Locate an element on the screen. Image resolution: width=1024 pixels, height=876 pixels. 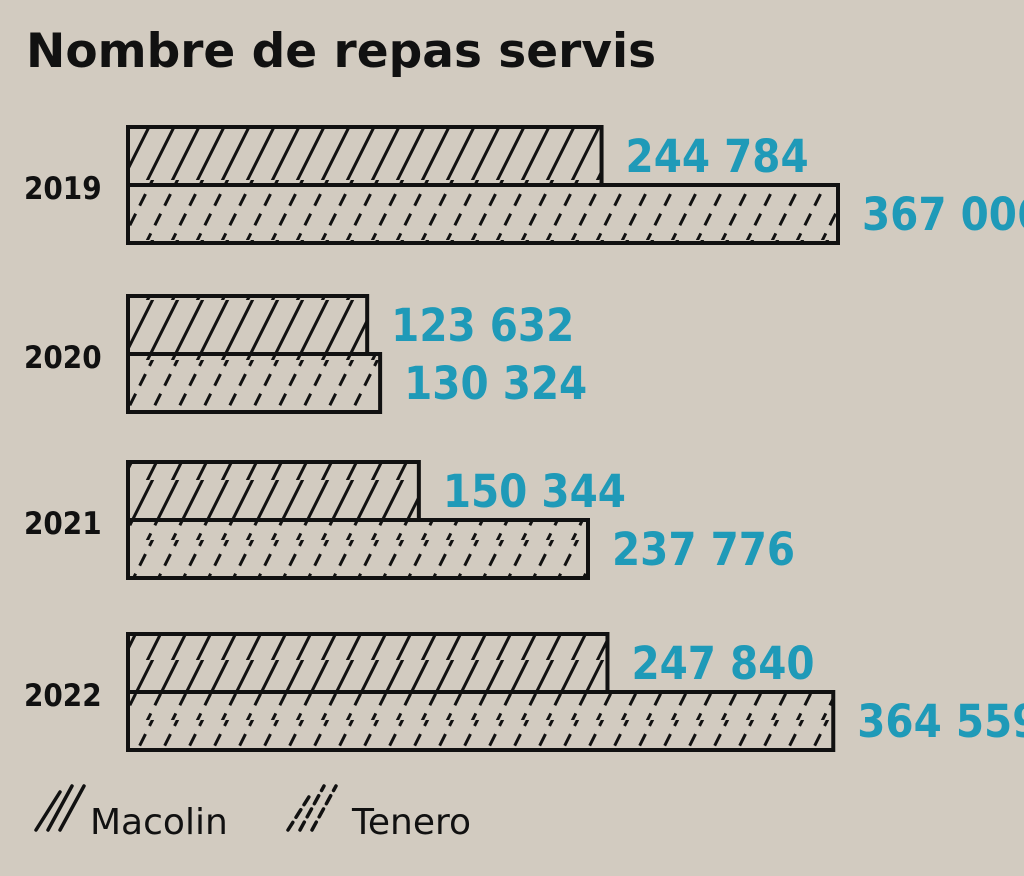
data-label: 237 776 is located at coordinates (703, 549).